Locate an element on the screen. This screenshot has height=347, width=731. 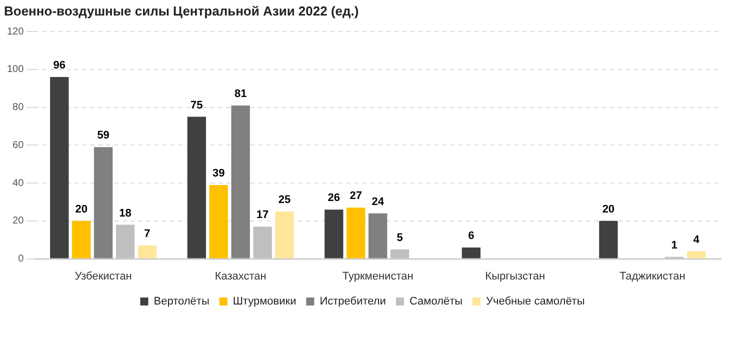
data-label: 26 is located at coordinates (334, 198).